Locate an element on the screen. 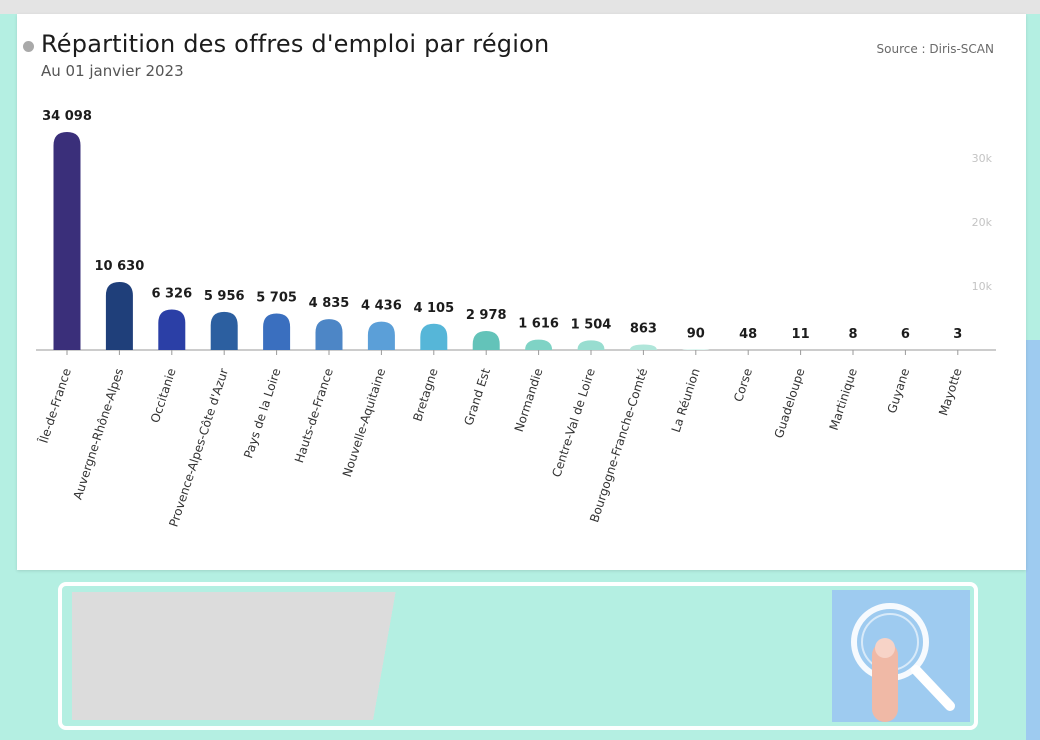 The height and width of the screenshot is (740, 1040). value-label-13: 48 is located at coordinates (748, 334).